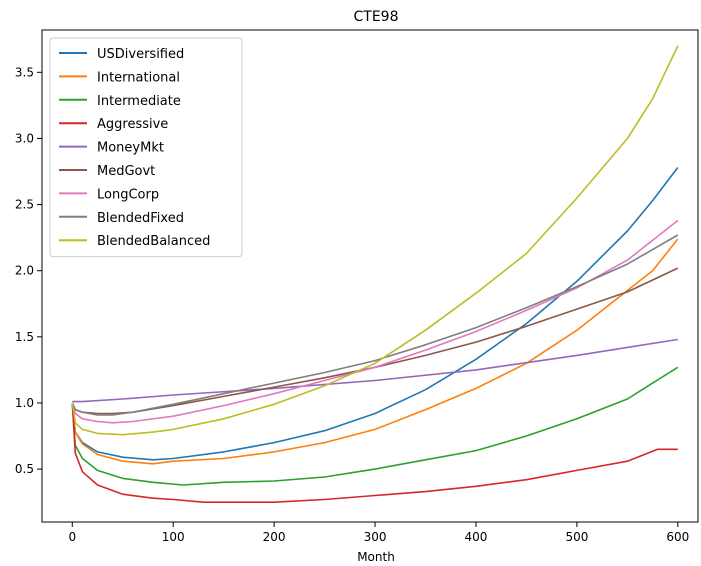 The height and width of the screenshot is (566, 701). Describe the element at coordinates (376, 17) in the screenshot. I see `chart-title: CTE98` at that location.